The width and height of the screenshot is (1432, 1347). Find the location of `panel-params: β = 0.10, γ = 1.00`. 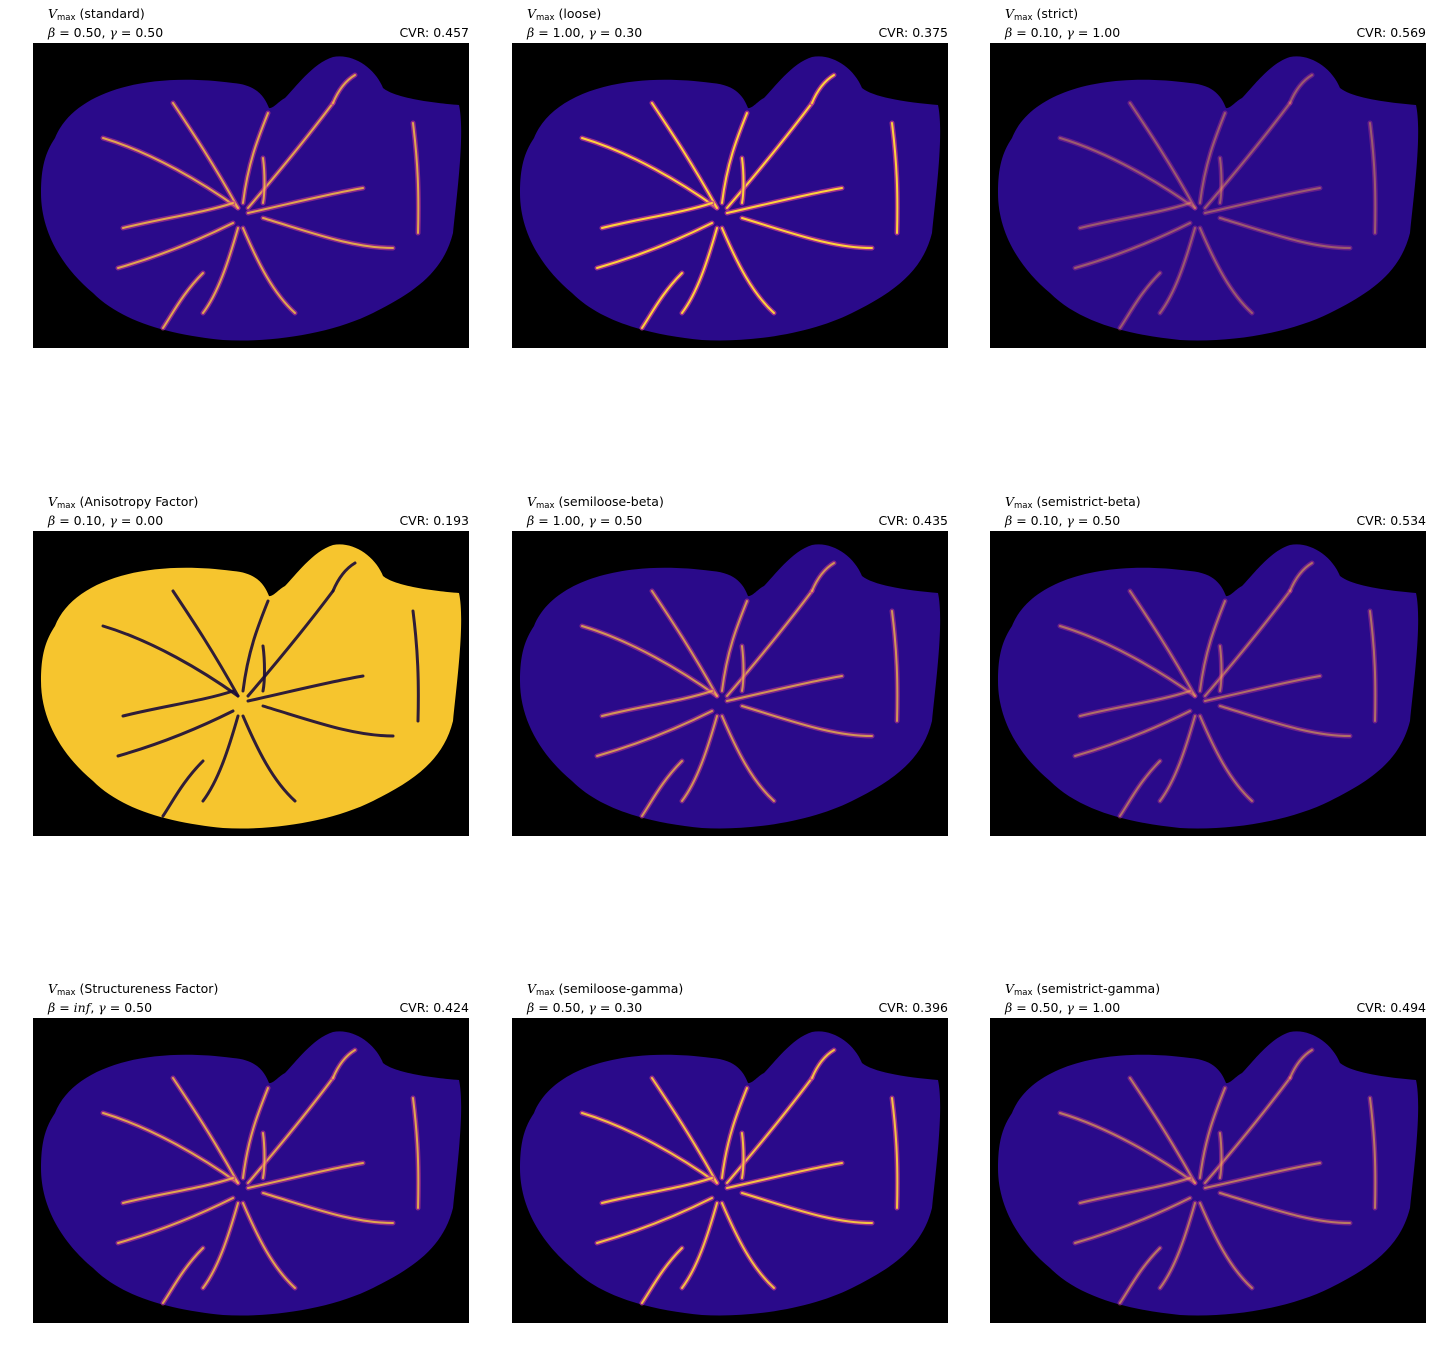

panel-params: β = 0.10, γ = 1.00 is located at coordinates (1063, 32).